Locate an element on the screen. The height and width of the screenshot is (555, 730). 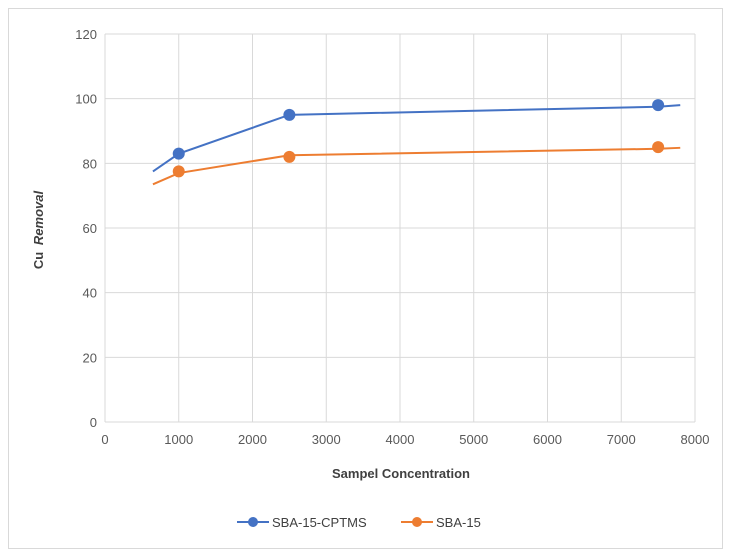
legend-item-sba-15: SBA-15 is located at coordinates (441, 522).